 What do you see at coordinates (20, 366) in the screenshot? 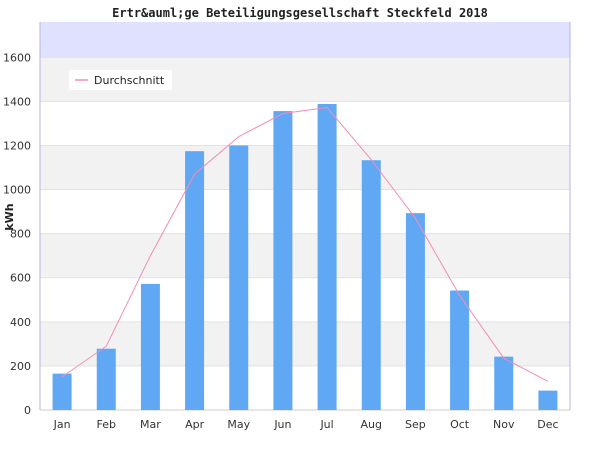
I see `y-tick-label: 200` at bounding box center [20, 366].